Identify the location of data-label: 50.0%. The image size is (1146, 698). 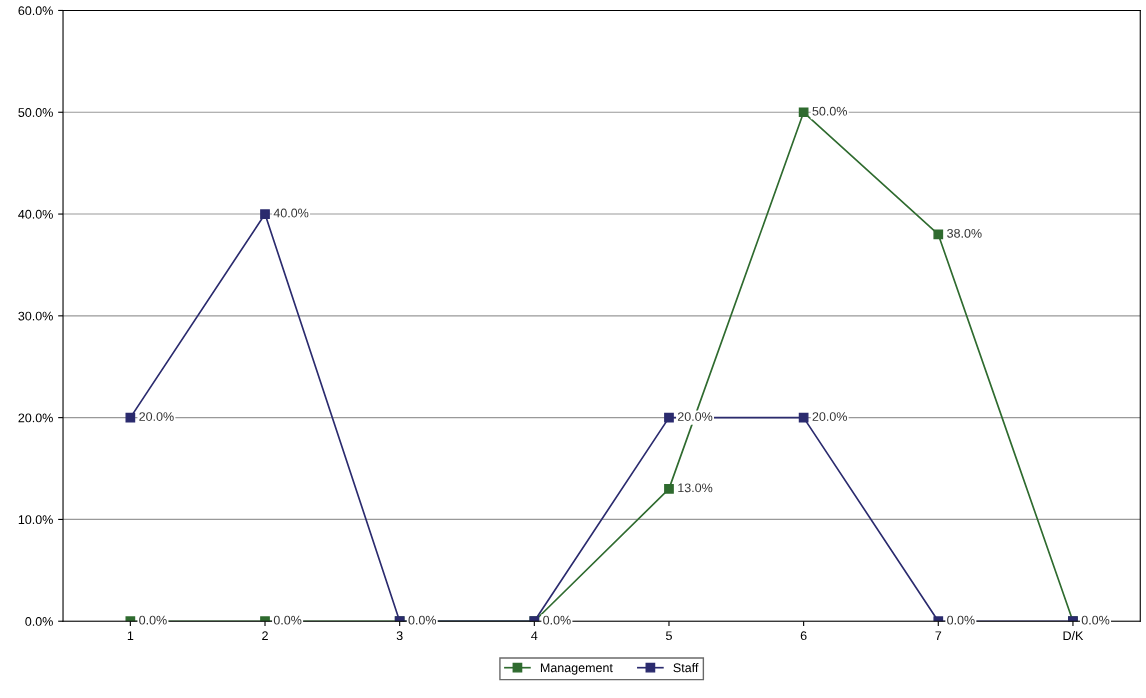
(829, 111).